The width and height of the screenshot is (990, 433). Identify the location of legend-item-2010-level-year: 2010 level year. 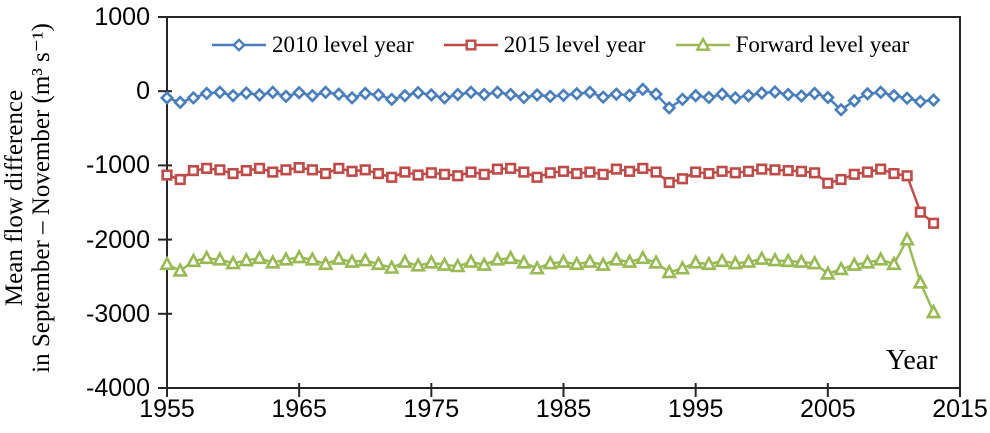
(313, 45).